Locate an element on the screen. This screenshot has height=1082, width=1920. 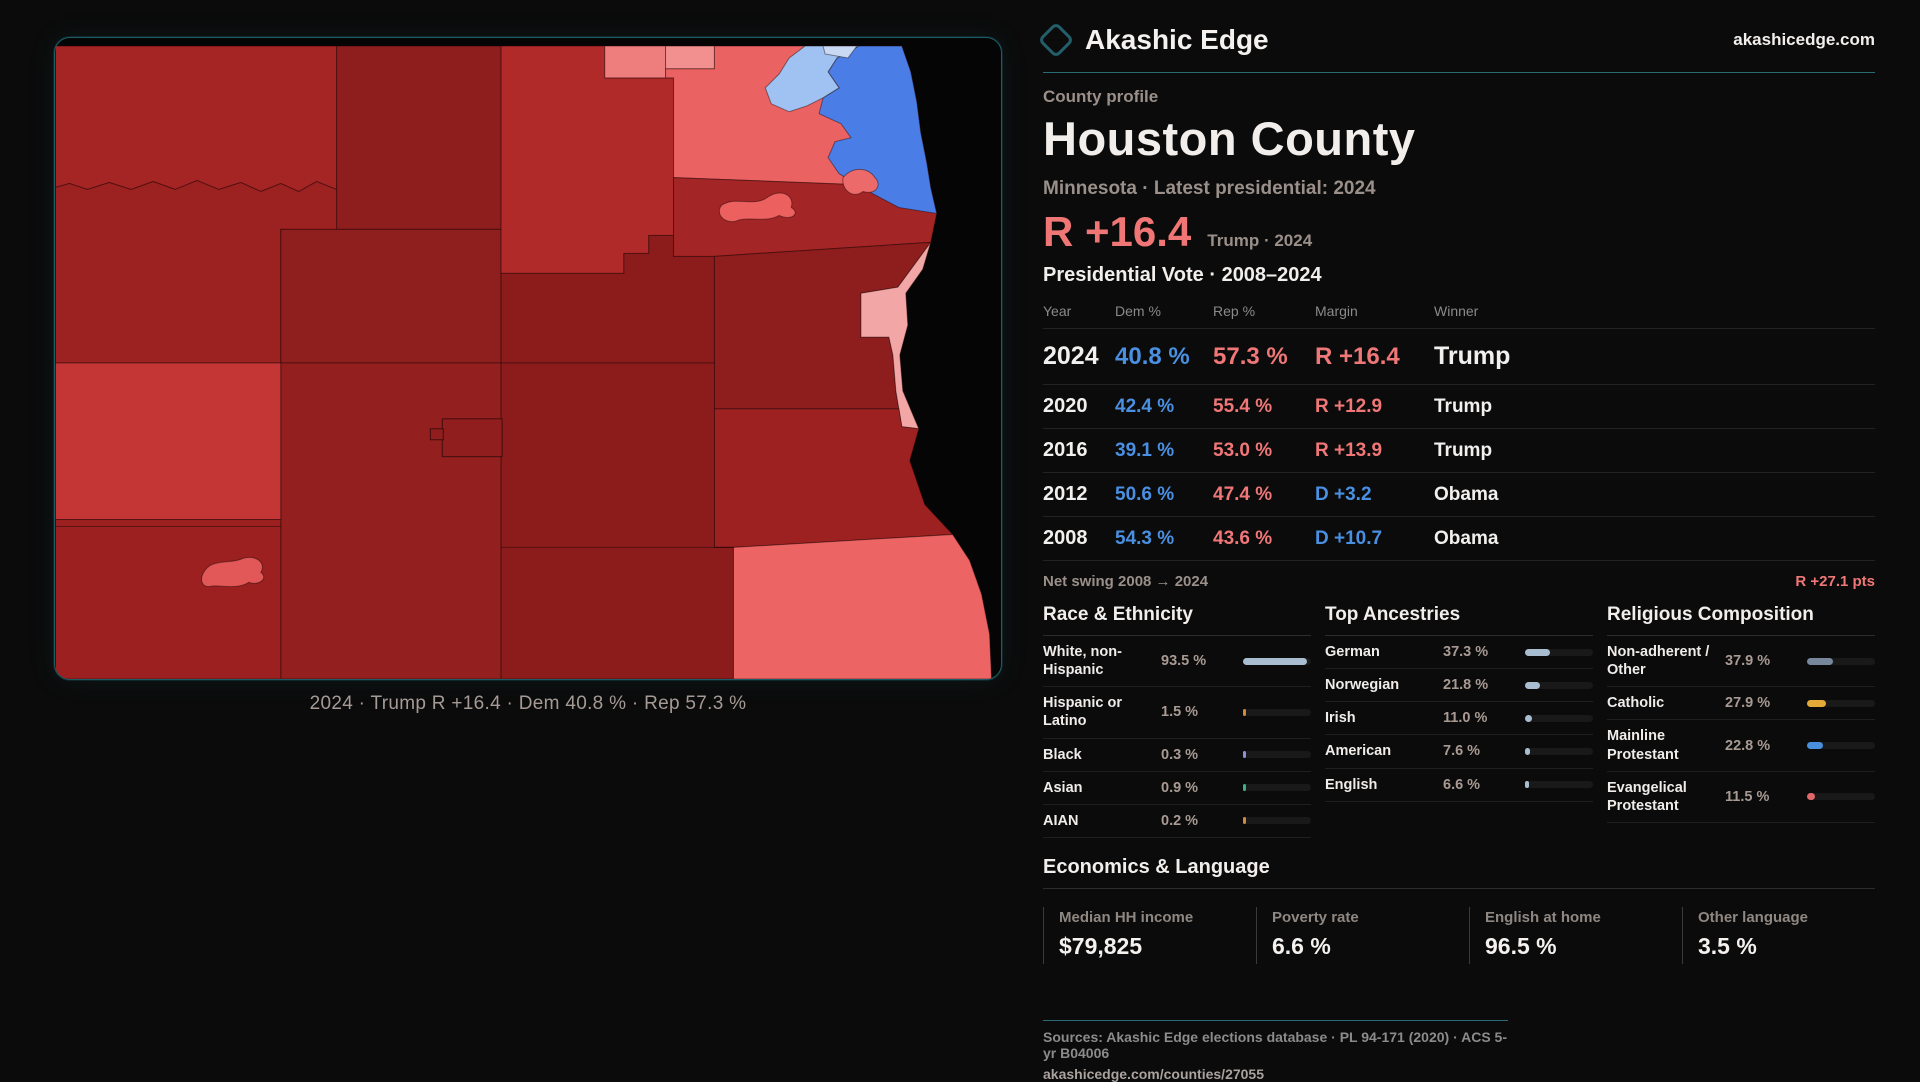
stat-value: $79,825 is located at coordinates (1101, 945).